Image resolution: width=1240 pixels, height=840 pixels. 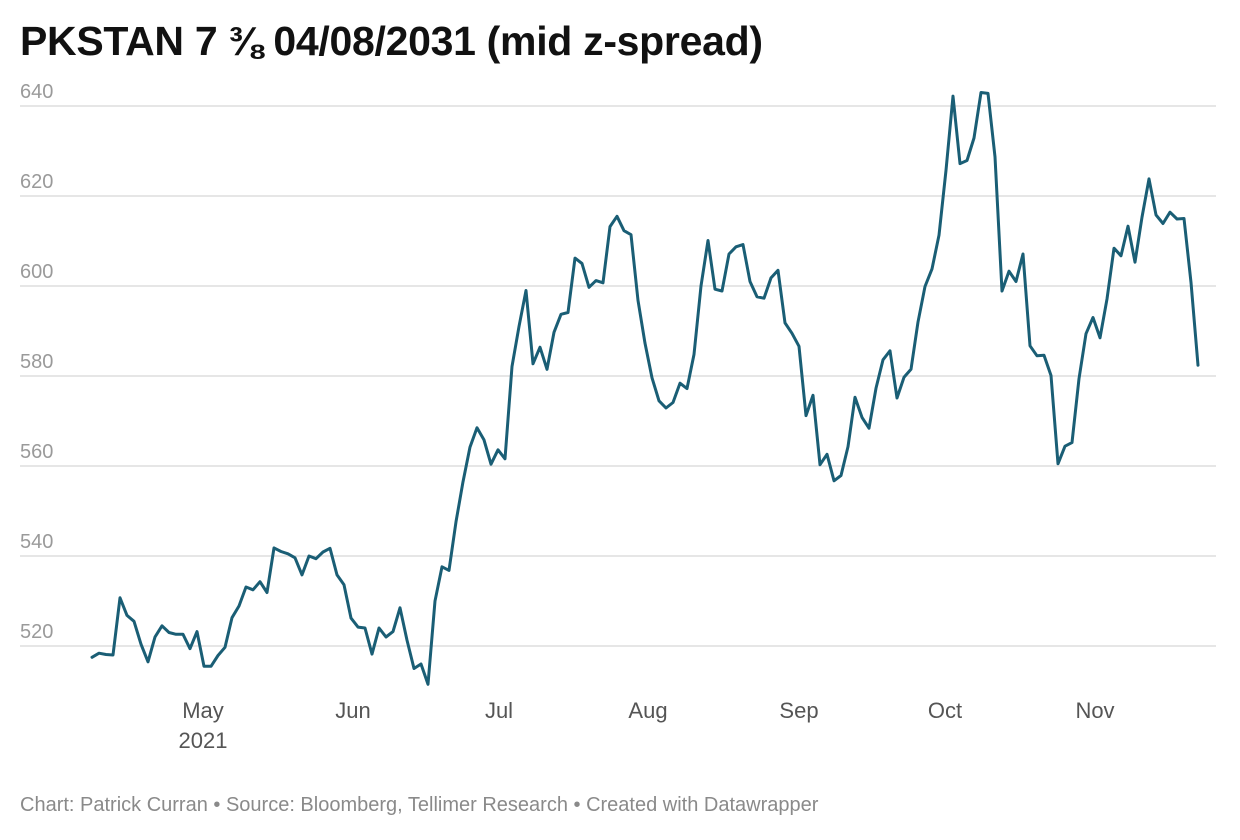 What do you see at coordinates (36, 92) in the screenshot?
I see `y-tick-label: 640` at bounding box center [36, 92].